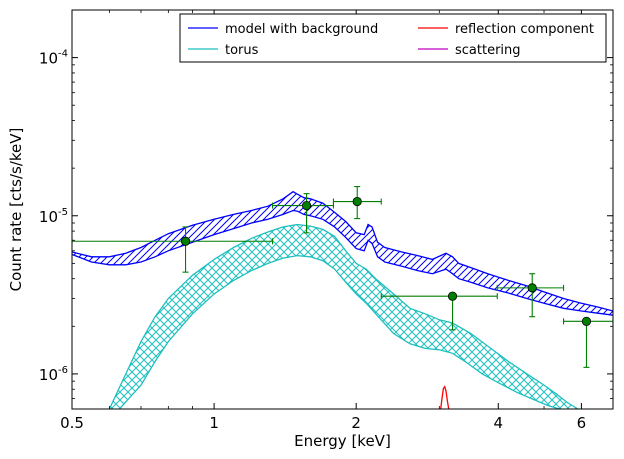 The width and height of the screenshot is (624, 459). I want to click on legend-box, so click(393, 38).